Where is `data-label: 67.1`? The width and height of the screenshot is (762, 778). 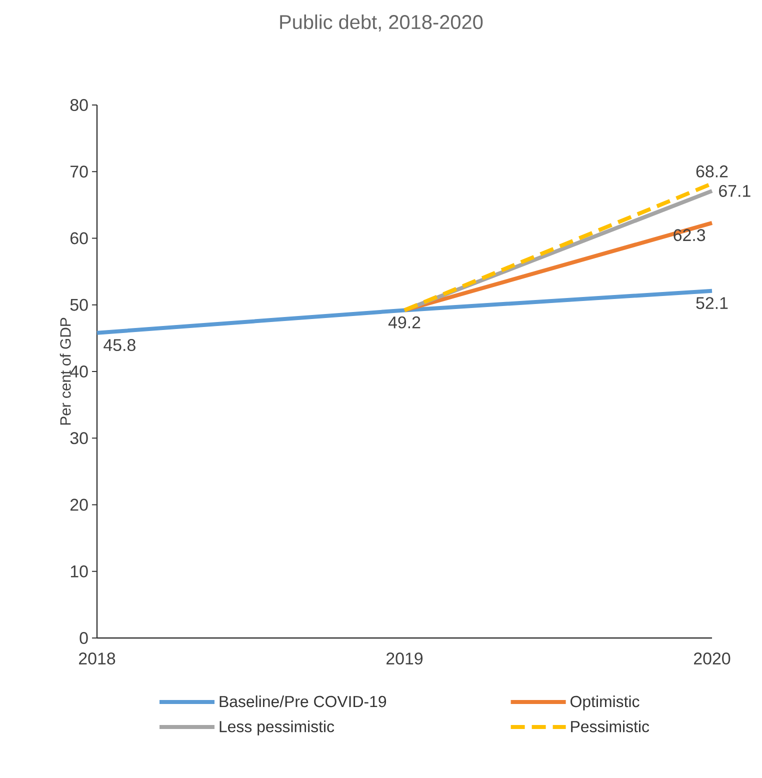
data-label: 67.1 is located at coordinates (734, 190).